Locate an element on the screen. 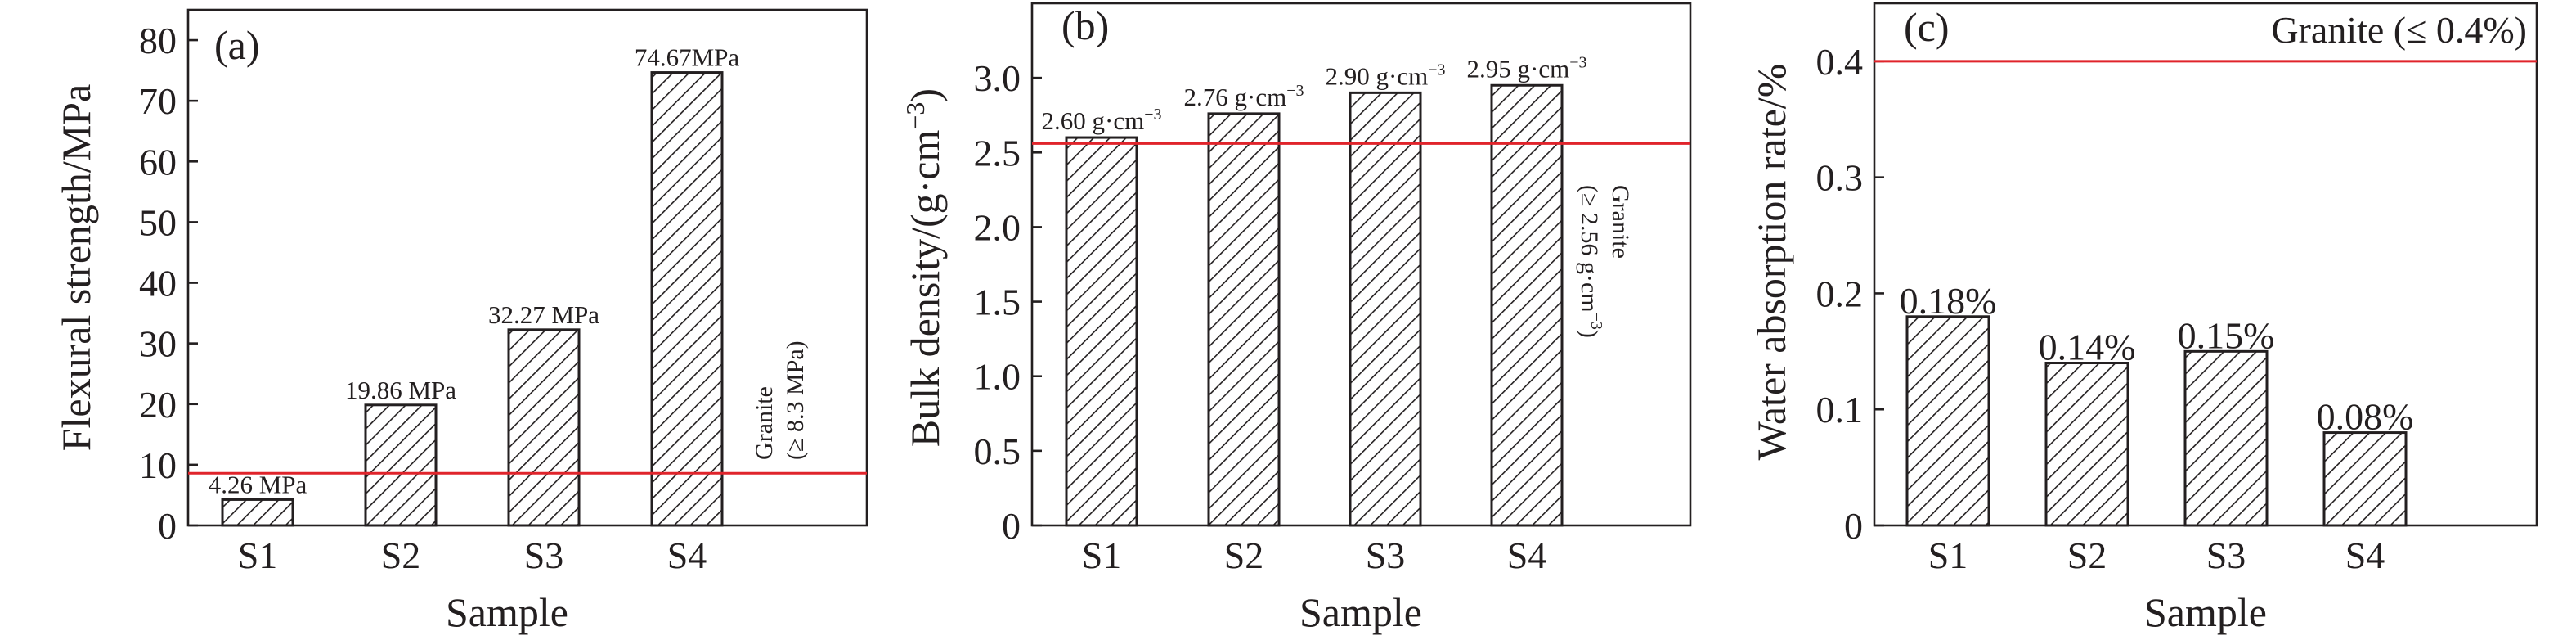 This screenshot has width=2576, height=640. y-axis: 0 0.5 1.0 1.5 2.0 2.5 3.0 is located at coordinates (1008, 302).